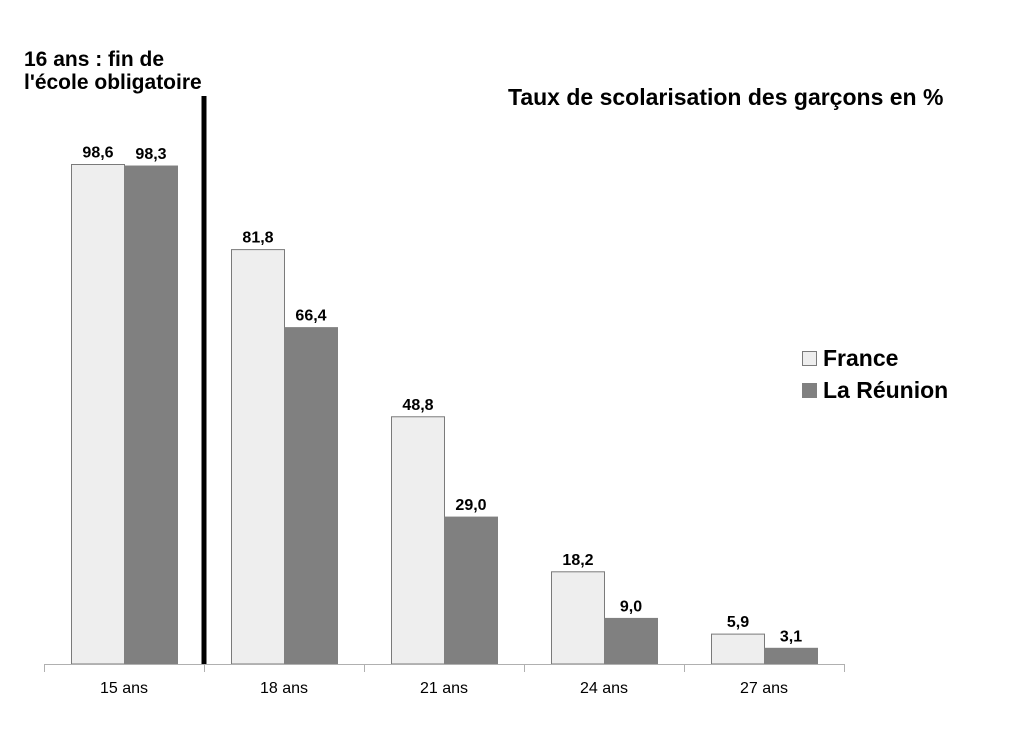 This screenshot has width=1024, height=741. I want to click on x-tick-label-18-ans: 18 ans, so click(284, 688).